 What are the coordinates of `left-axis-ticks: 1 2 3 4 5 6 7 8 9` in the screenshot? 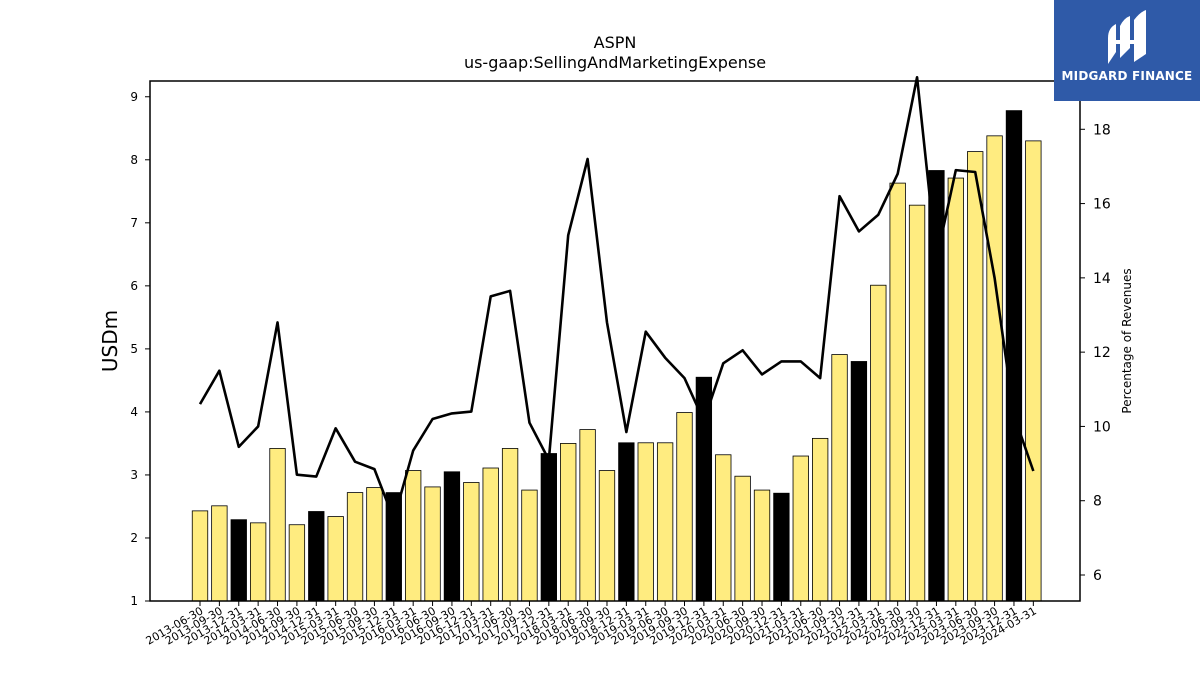 It's located at (140, 349).